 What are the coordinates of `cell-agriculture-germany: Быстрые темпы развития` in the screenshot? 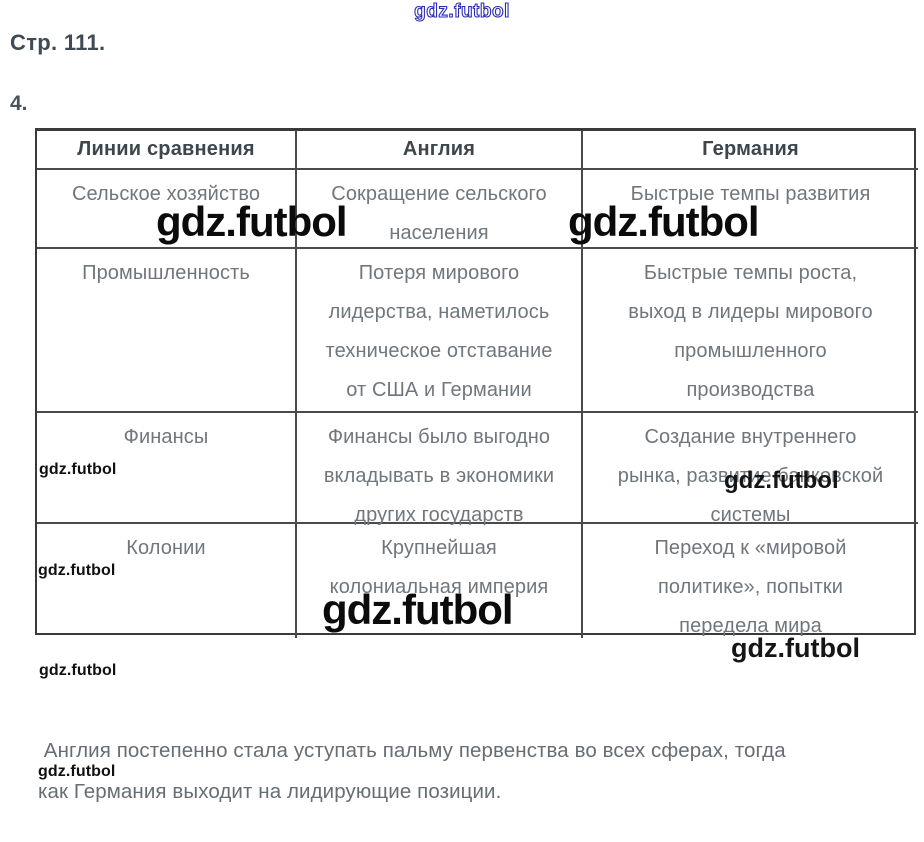 It's located at (750, 209).